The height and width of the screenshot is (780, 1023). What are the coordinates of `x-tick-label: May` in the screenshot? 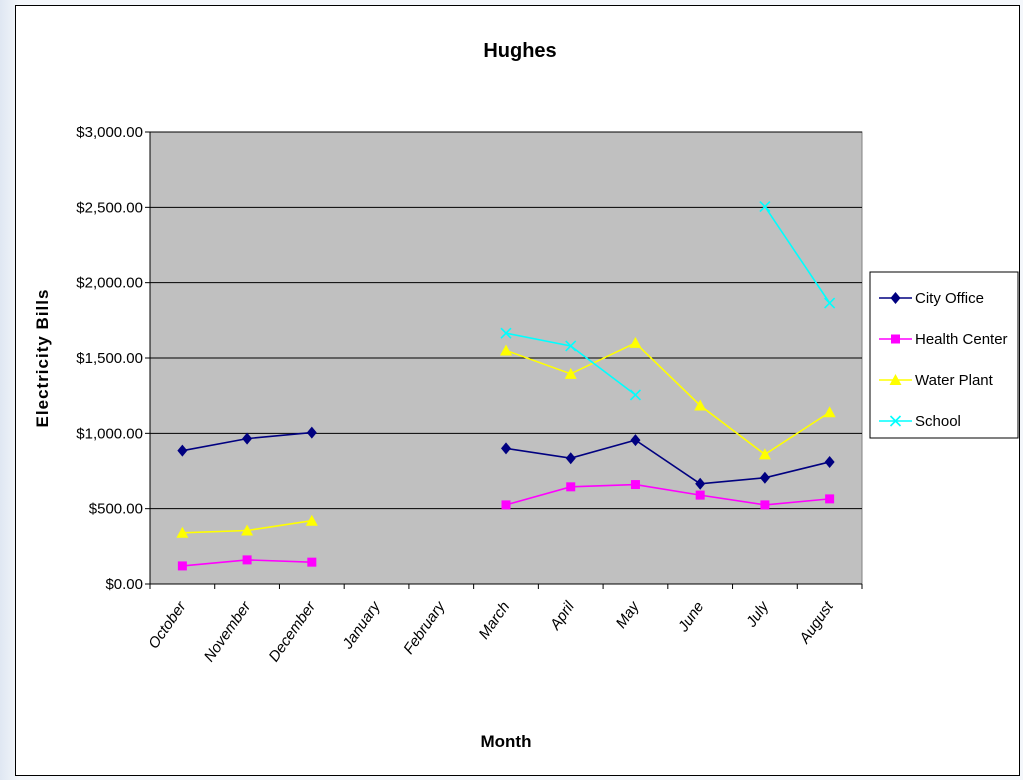 It's located at (628, 614).